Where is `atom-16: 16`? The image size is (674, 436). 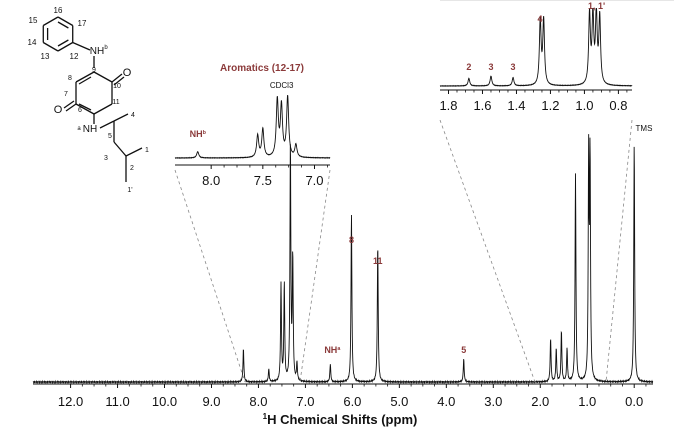 atom-16: 16 is located at coordinates (58, 10).